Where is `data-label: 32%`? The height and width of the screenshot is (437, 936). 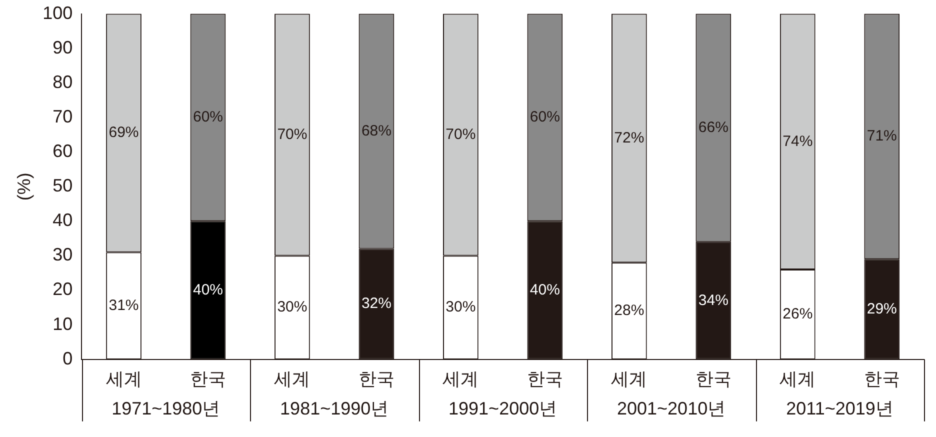 data-label: 32% is located at coordinates (376, 303).